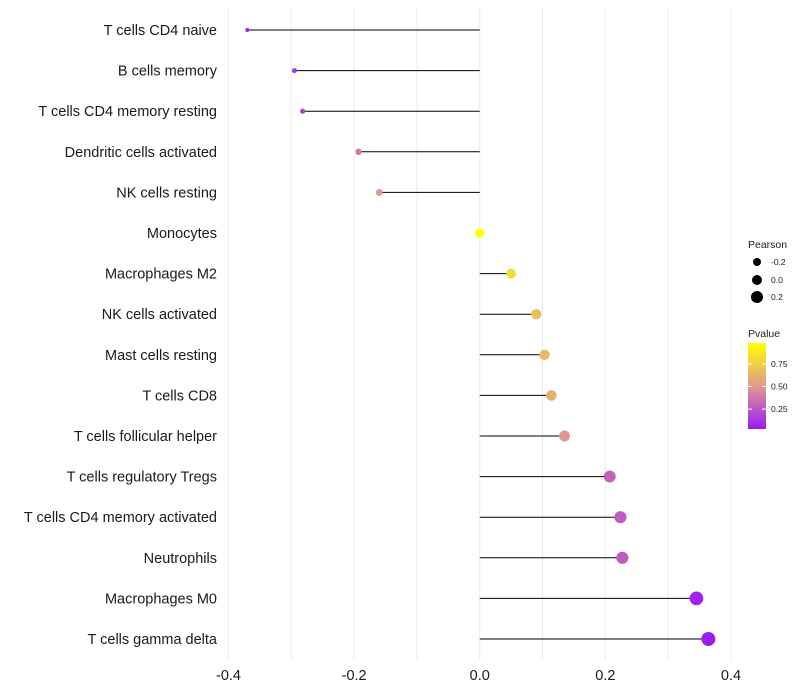  I want to click on pearson-legend-label: 0.0, so click(777, 280).